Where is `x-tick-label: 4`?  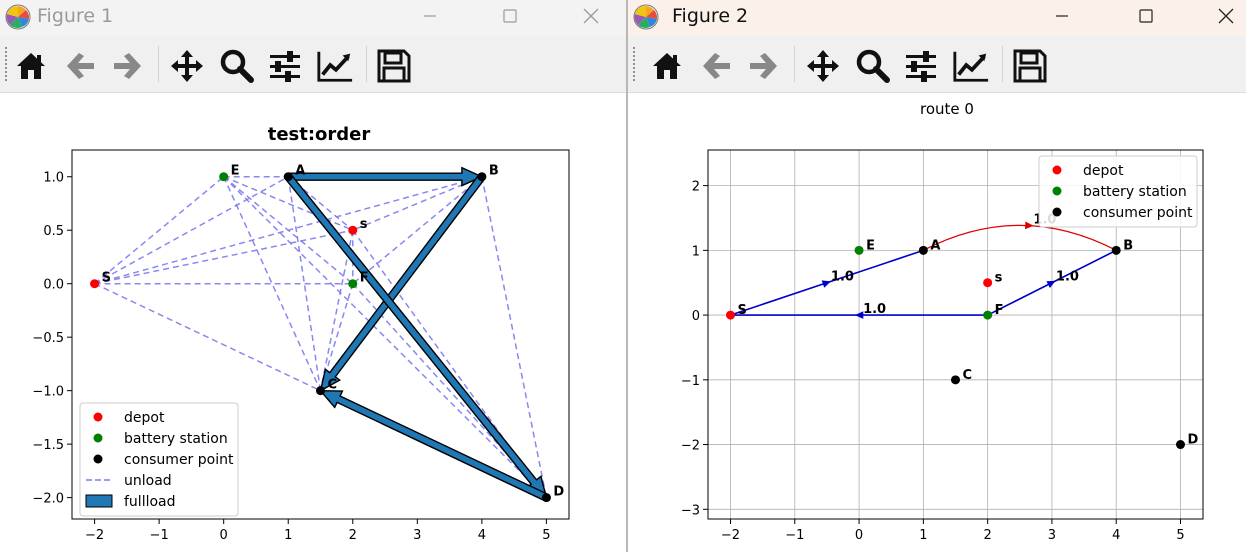 x-tick-label: 4 is located at coordinates (1116, 535).